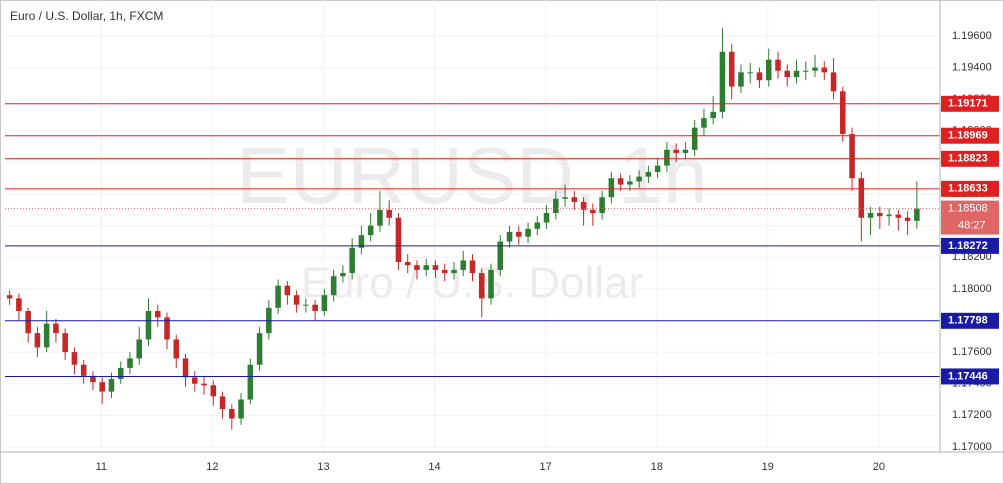 The height and width of the screenshot is (484, 1004). I want to click on chart-title: Euro / U.S. Dollar, 1h, FXCM, so click(86, 16).